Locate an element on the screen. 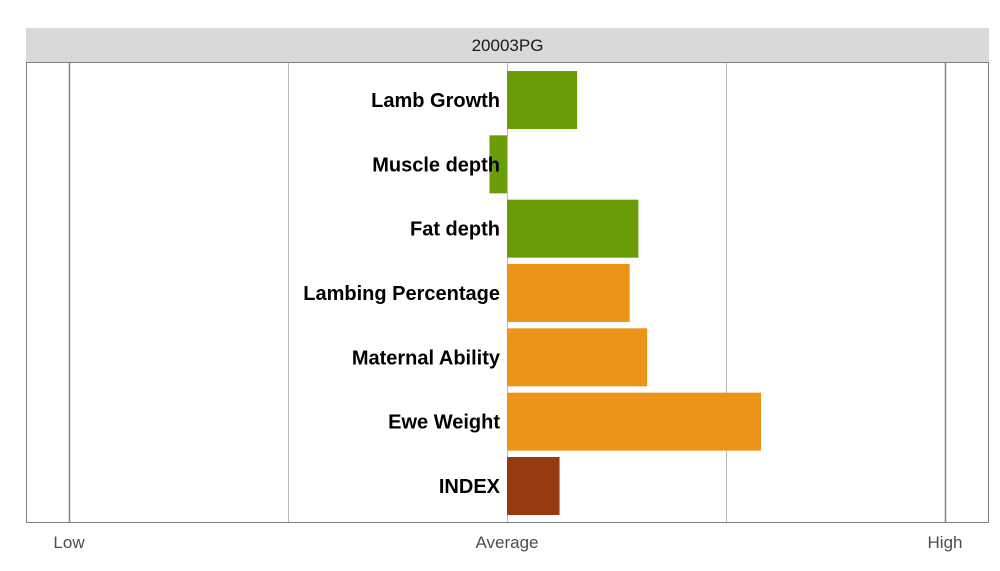  bar-label: Fat depth is located at coordinates (455, 230).